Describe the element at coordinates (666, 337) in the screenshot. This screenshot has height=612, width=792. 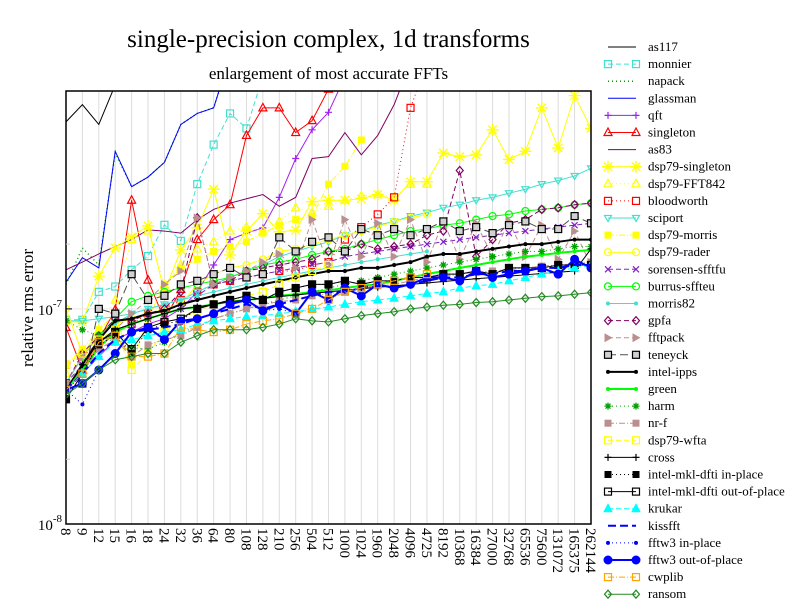
I see `legend-label: fftpack` at that location.